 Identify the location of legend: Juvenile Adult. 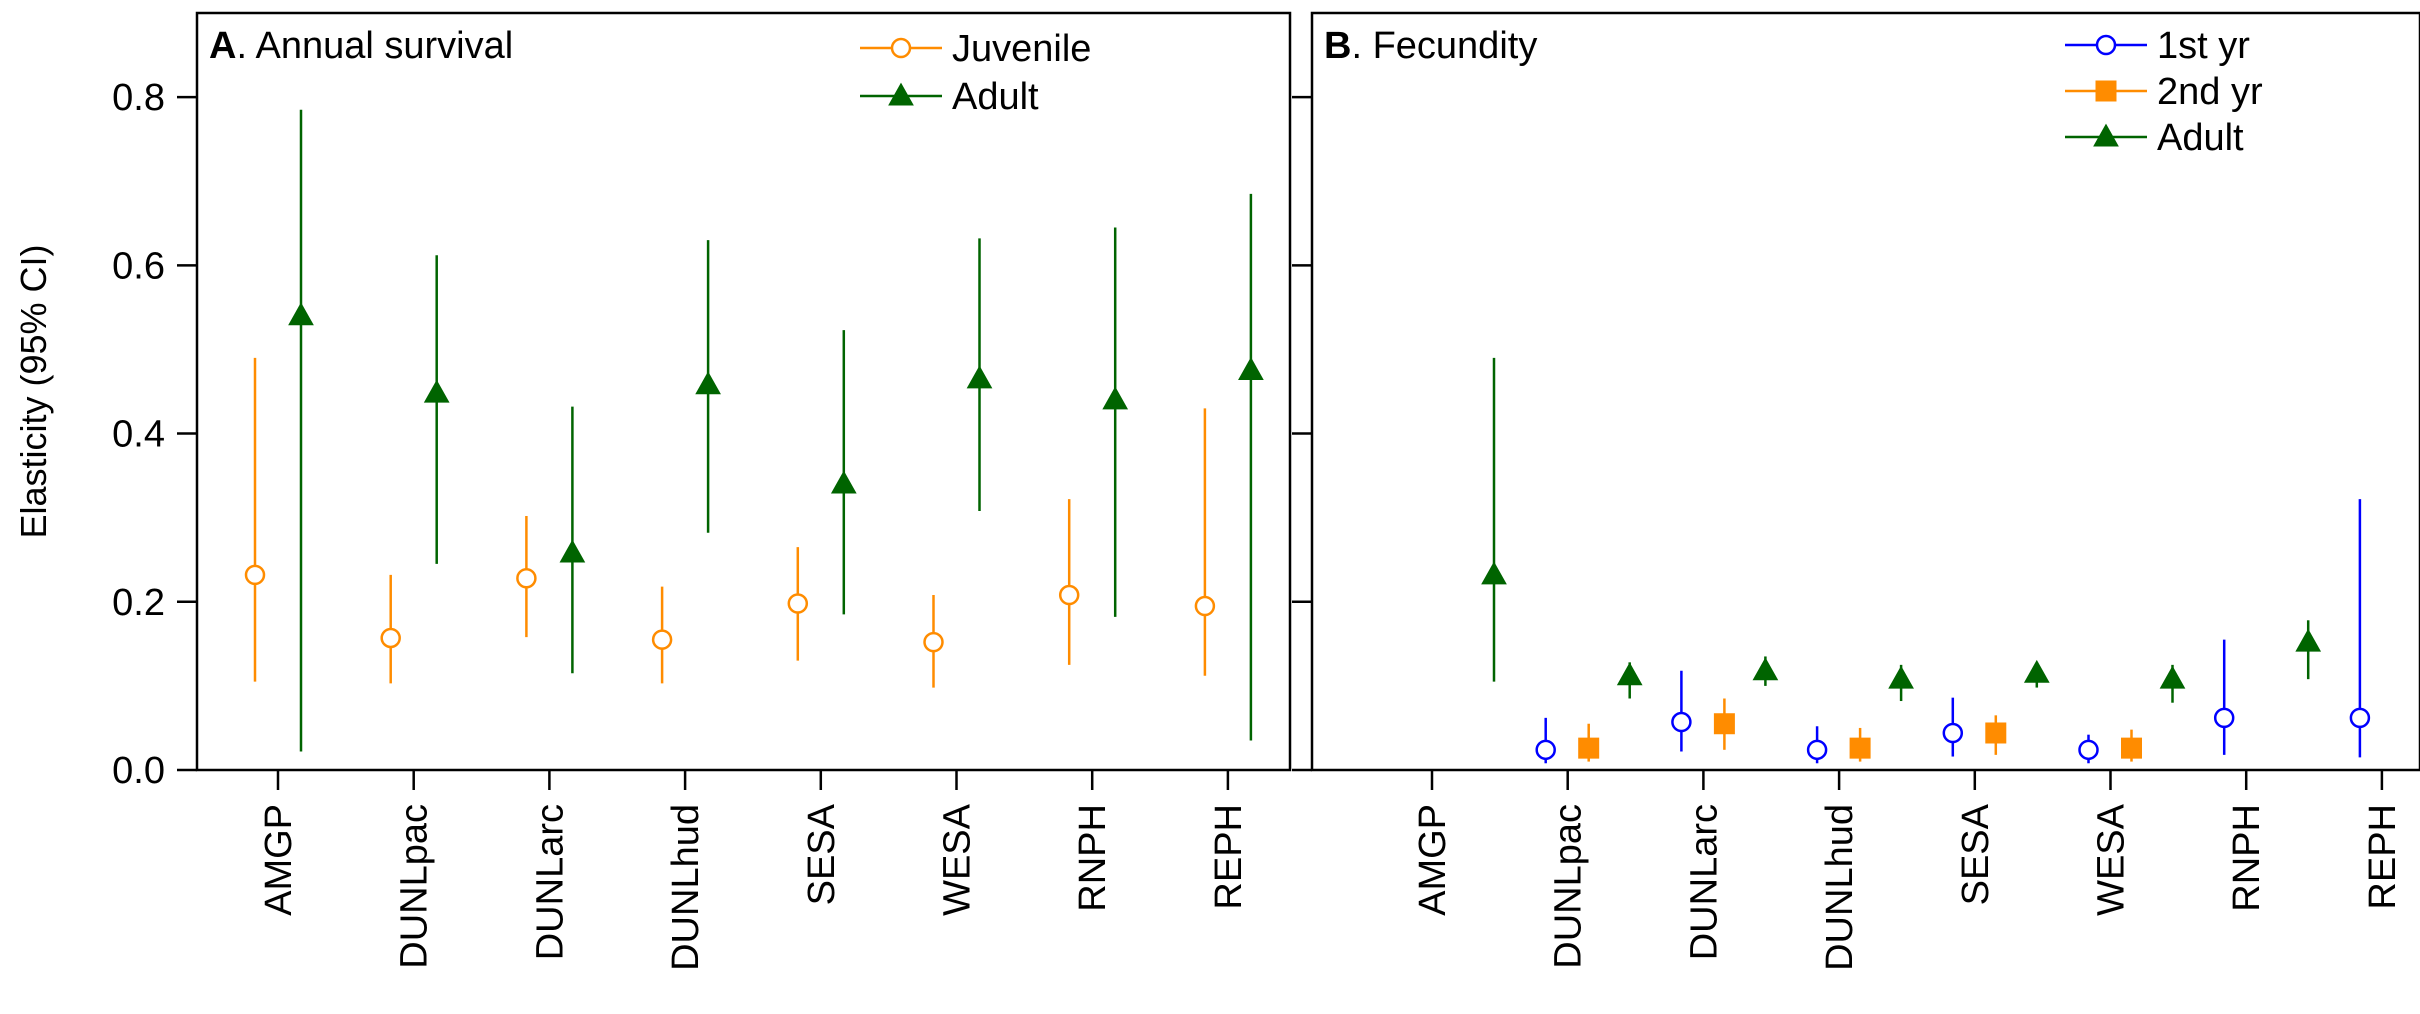
(975, 73).